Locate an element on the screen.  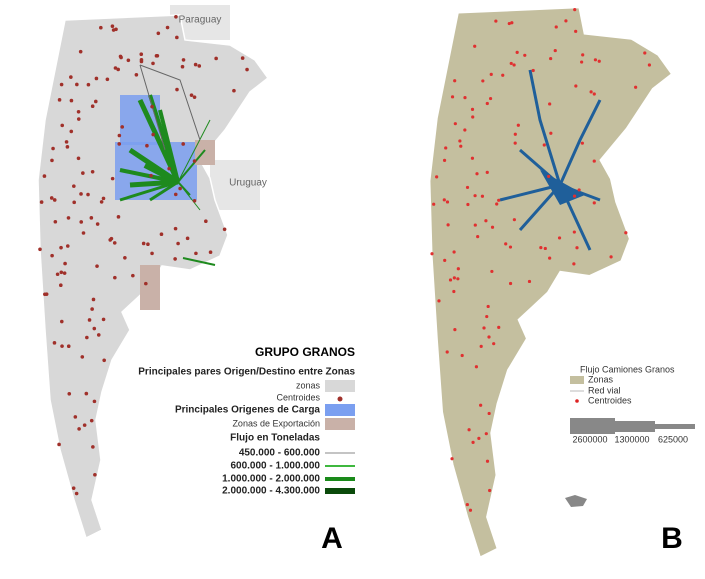
legend-item: zonas is located at coordinates (308, 385).